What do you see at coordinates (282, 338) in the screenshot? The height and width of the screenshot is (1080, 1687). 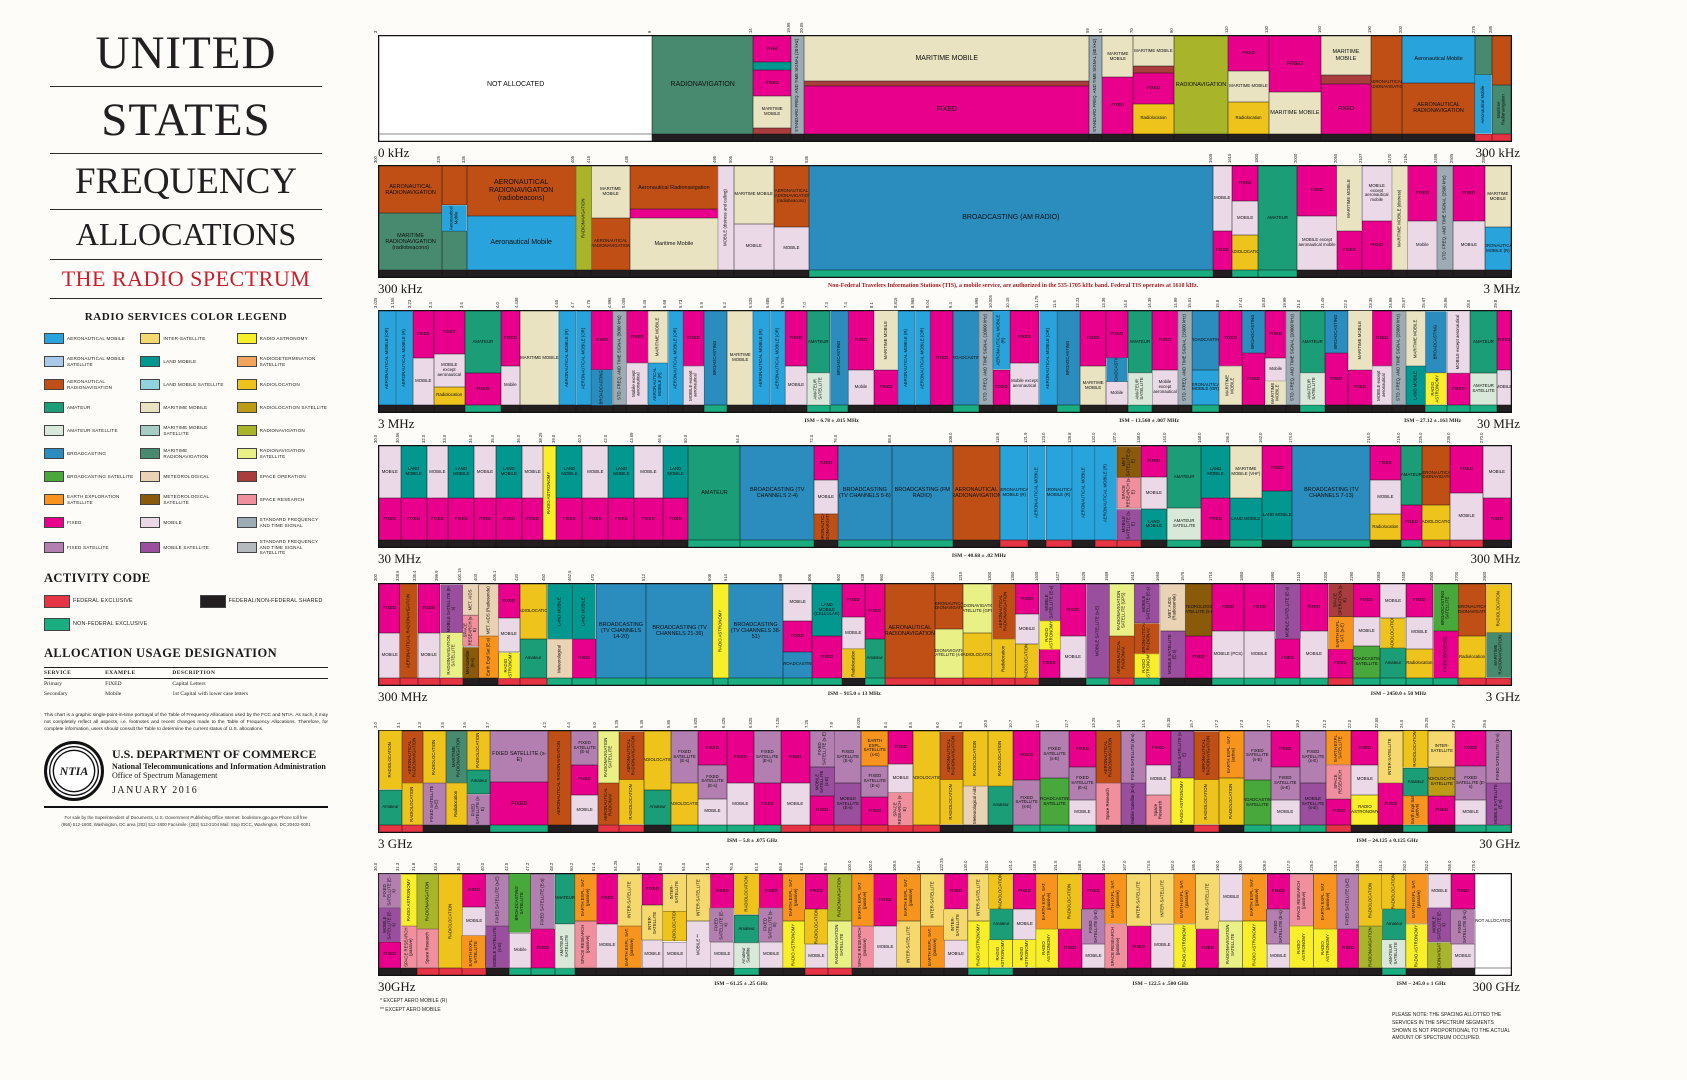 I see `legend-item: RADIO ASTRONOMY` at bounding box center [282, 338].